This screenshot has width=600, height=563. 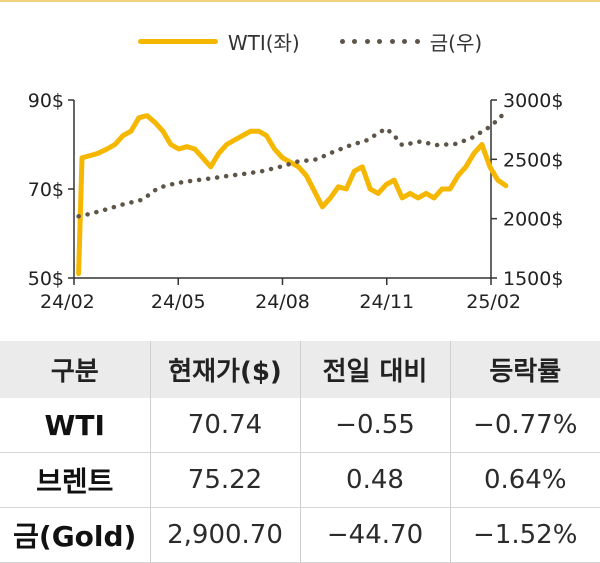 What do you see at coordinates (67, 302) in the screenshot?
I see `x-tick-label: 24/02` at bounding box center [67, 302].